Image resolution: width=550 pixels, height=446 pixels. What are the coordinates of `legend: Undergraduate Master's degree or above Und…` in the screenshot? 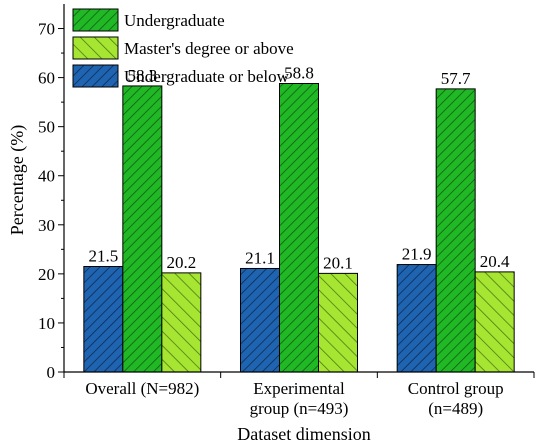 It's located at (183, 48).